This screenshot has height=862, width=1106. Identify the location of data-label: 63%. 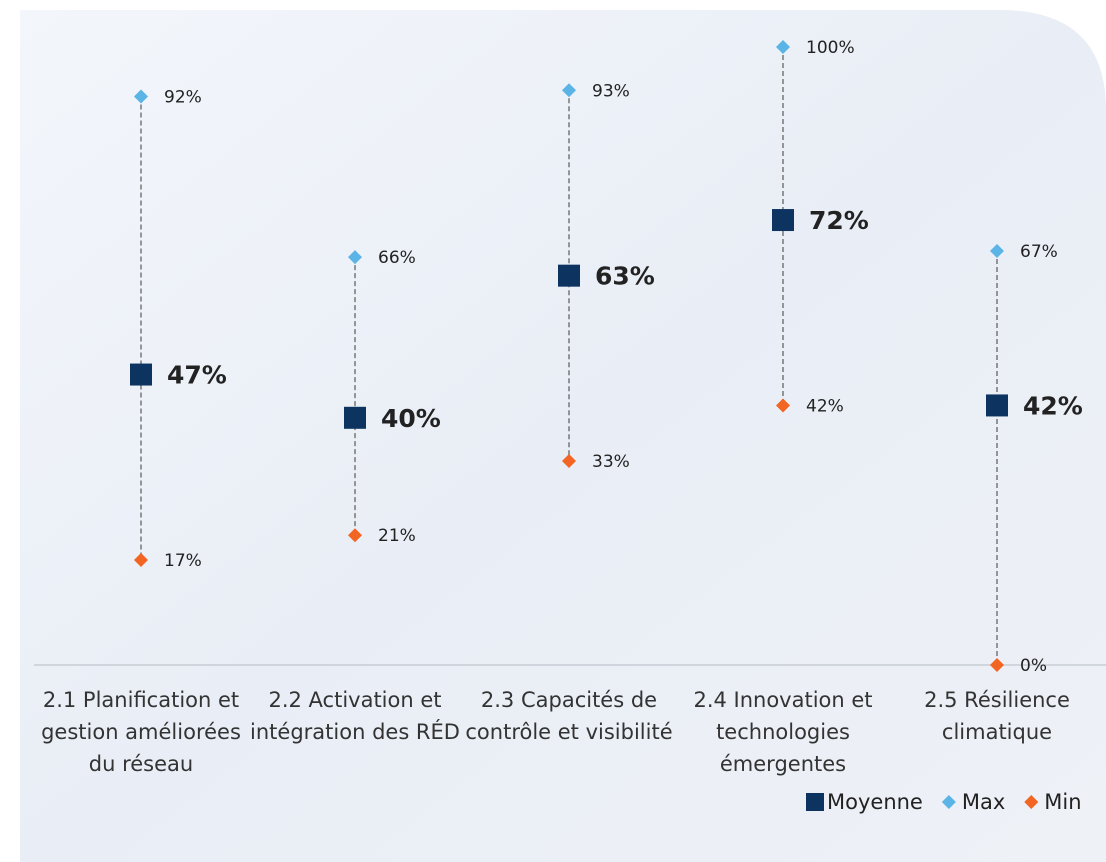
(625, 276).